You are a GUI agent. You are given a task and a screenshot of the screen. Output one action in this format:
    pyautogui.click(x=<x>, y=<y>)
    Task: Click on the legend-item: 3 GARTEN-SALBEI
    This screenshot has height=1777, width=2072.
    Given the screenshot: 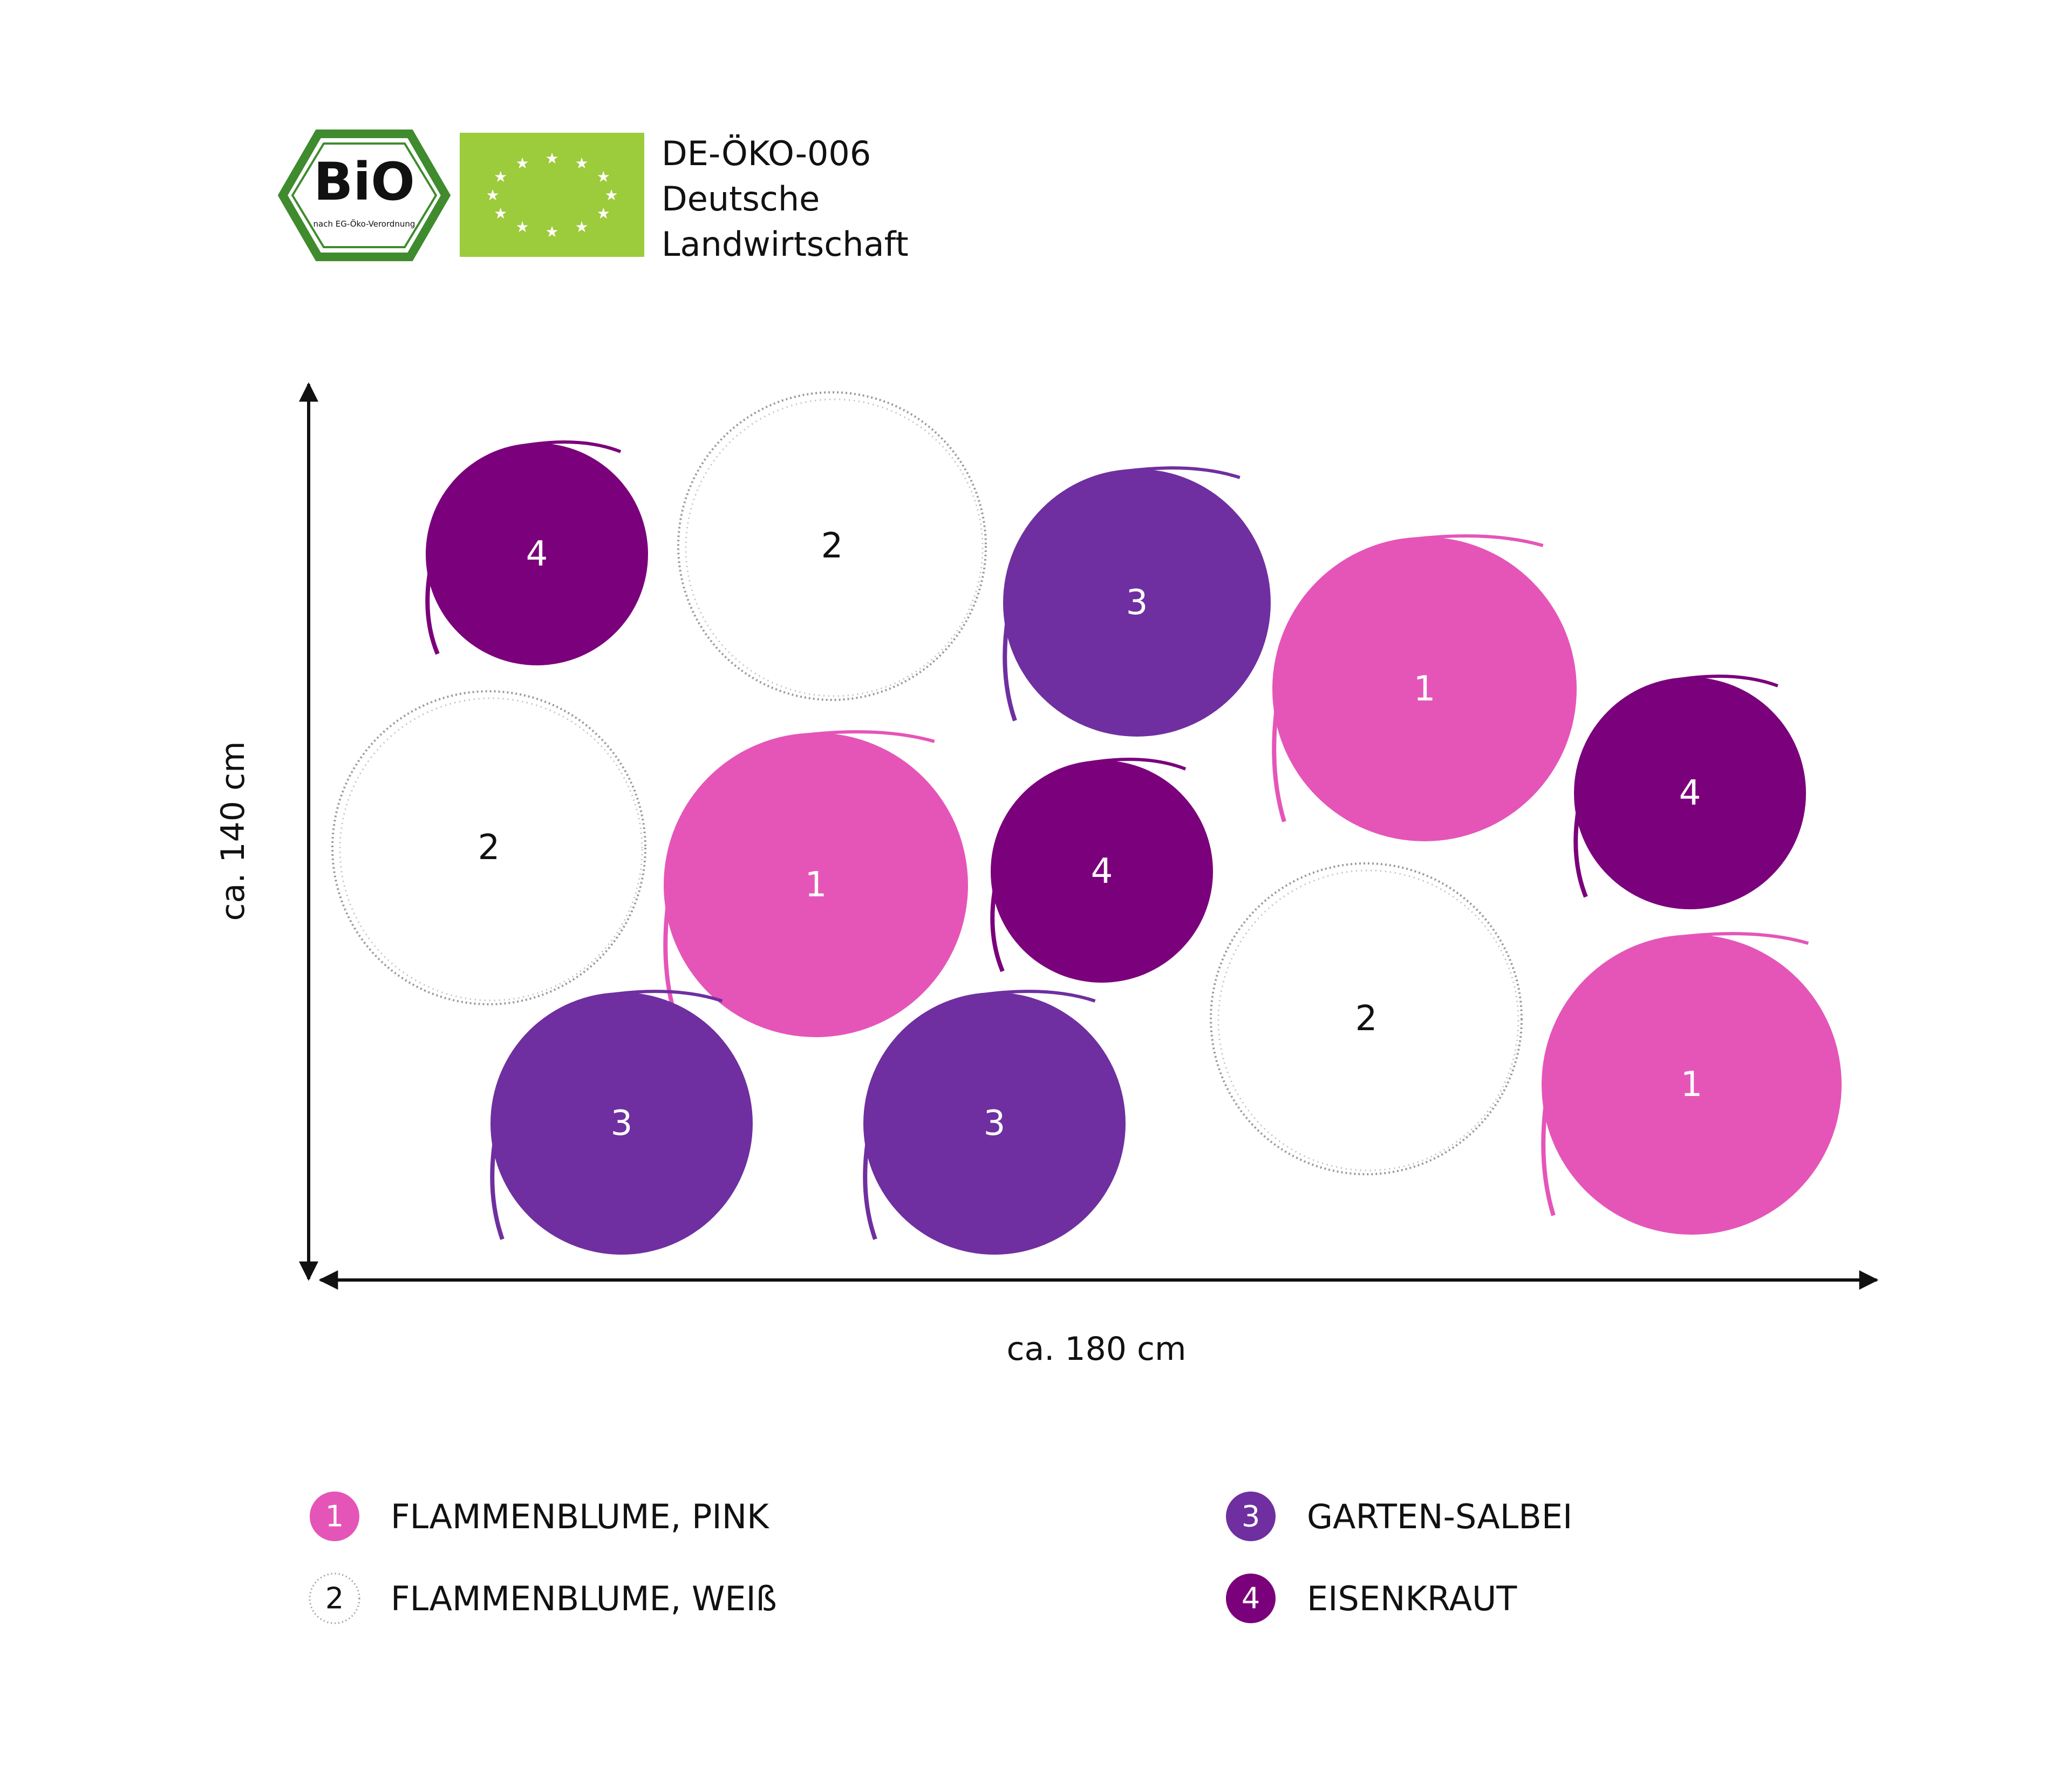 What is the action you would take?
    pyautogui.click(x=1399, y=1517)
    